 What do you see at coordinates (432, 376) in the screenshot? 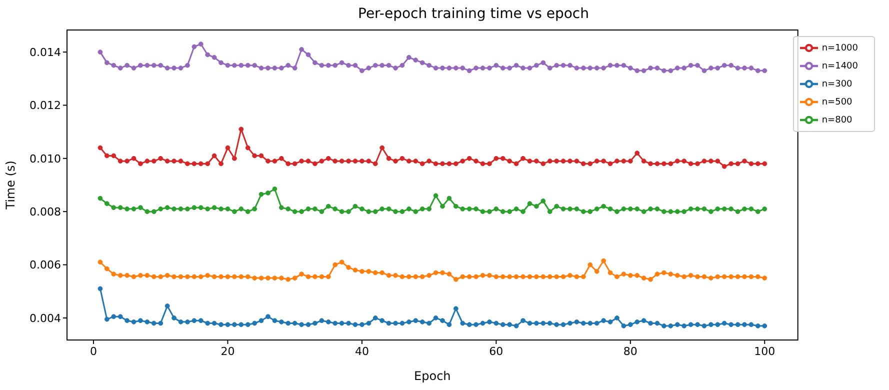
I see `x-axis-title: Epoch` at bounding box center [432, 376].